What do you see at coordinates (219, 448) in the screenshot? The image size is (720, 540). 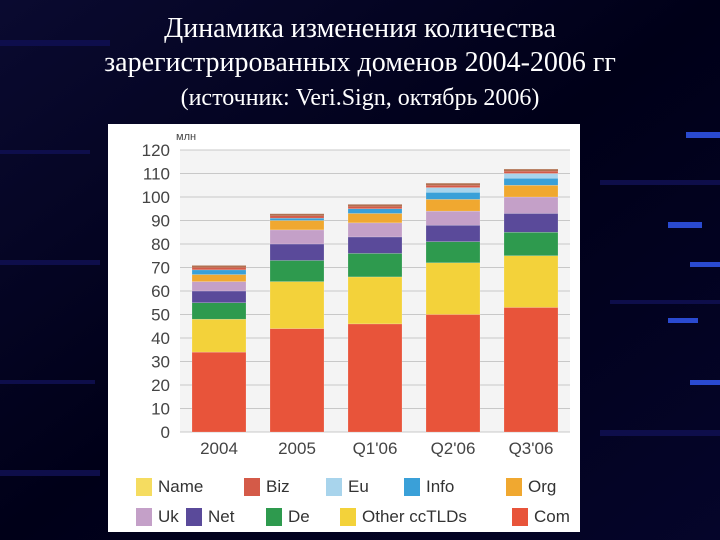 I see `x-tick-label: 2004` at bounding box center [219, 448].